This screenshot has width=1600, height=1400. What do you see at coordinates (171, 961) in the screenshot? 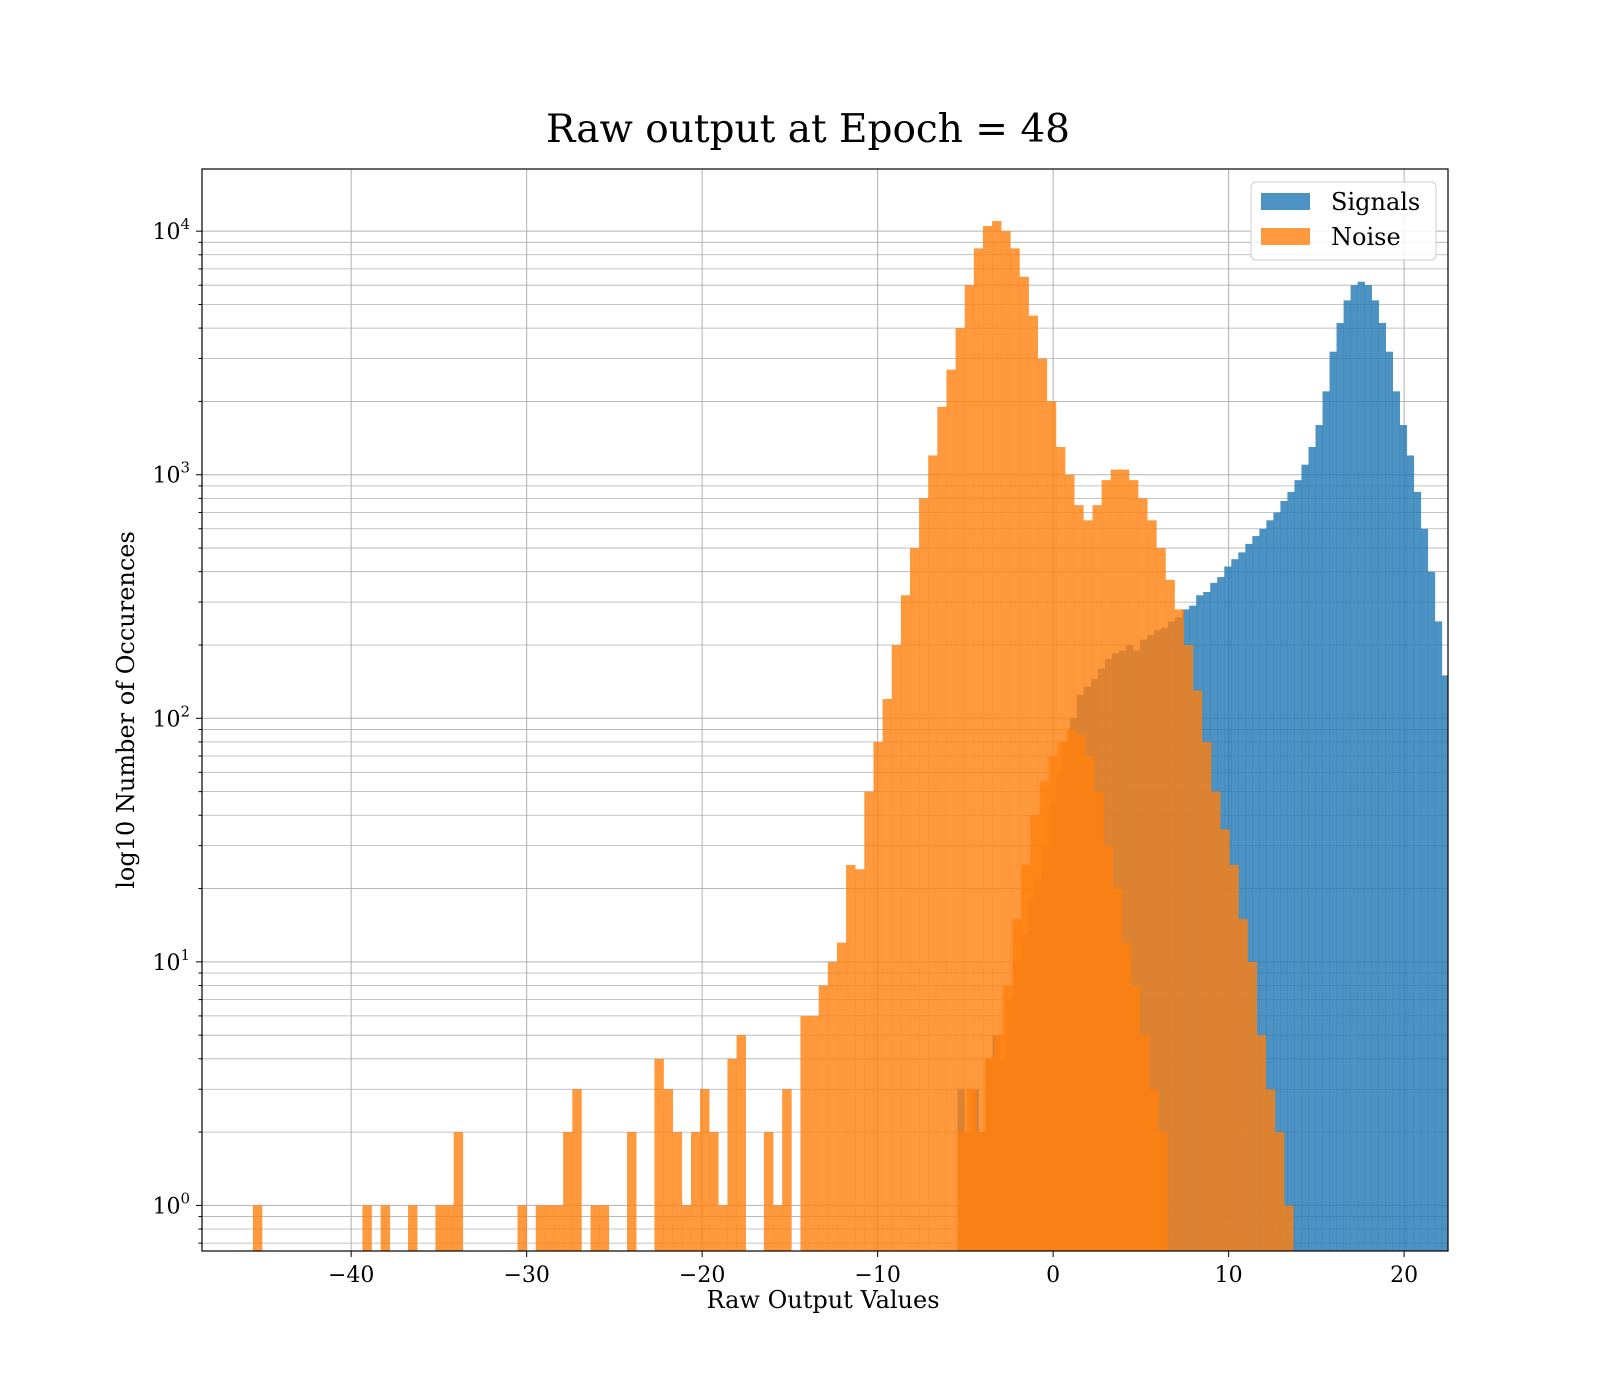
I see `y-tick-label: 10¹` at bounding box center [171, 961].